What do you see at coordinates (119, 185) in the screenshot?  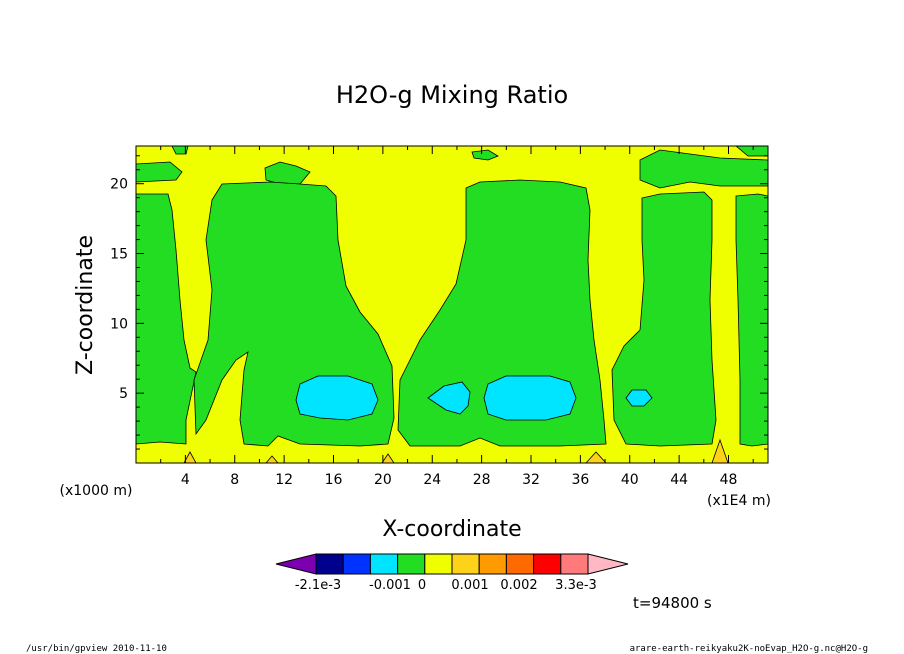 I see `z-tick-label: 20` at bounding box center [119, 185].